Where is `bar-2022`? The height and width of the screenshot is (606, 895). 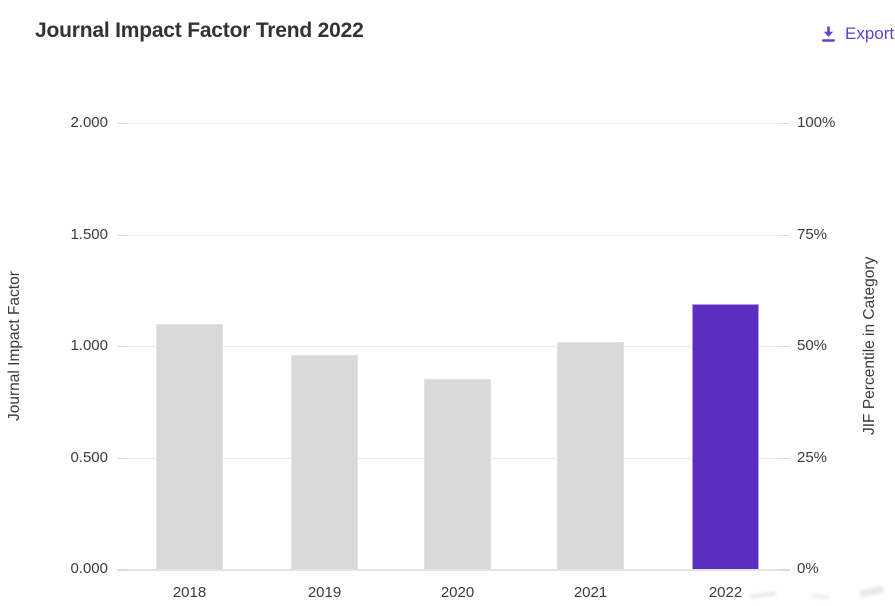 bar-2022 is located at coordinates (725, 436).